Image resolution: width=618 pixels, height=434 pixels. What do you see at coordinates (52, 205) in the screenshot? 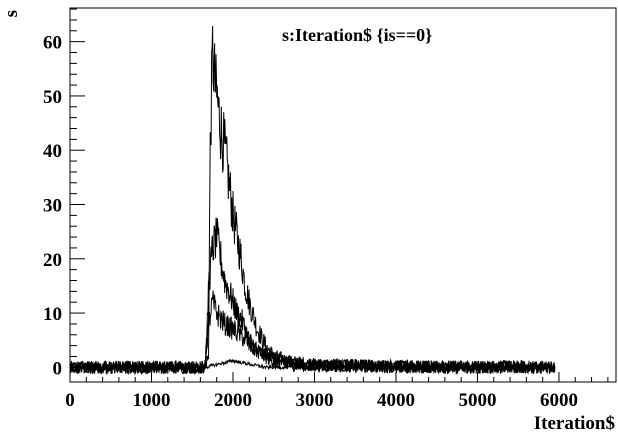
I see `y-tick-label: 30` at bounding box center [52, 205].